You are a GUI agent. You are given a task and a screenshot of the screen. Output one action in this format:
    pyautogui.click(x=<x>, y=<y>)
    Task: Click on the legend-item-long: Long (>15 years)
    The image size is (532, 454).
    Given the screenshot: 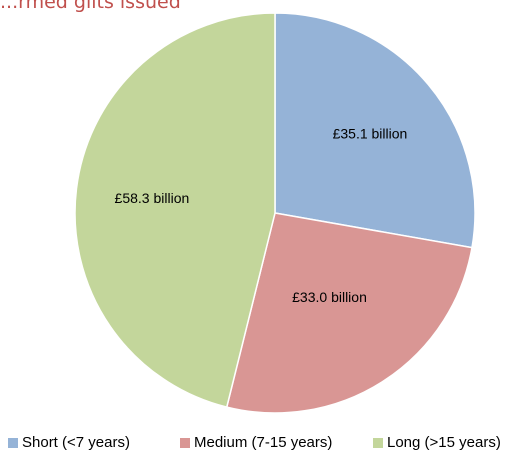 What is the action you would take?
    pyautogui.click(x=437, y=442)
    